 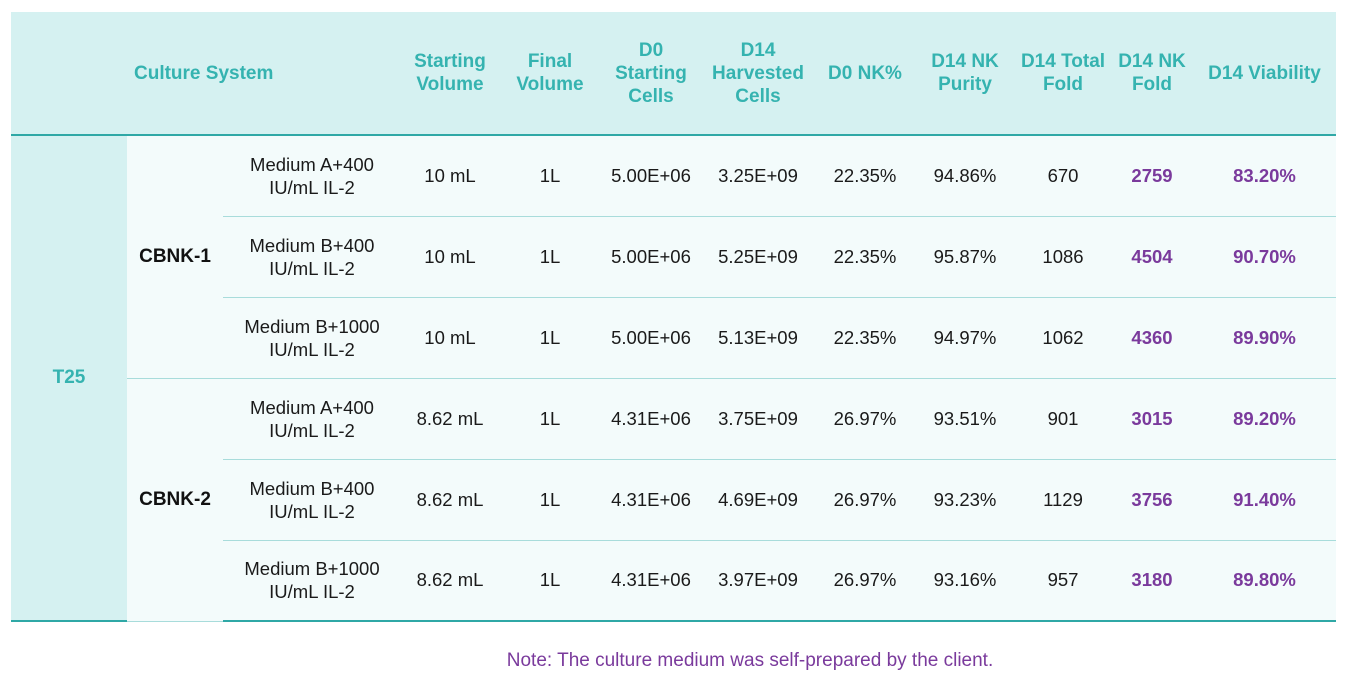 What do you see at coordinates (1152, 74) in the screenshot?
I see `column-header: D14 NK Fold` at bounding box center [1152, 74].